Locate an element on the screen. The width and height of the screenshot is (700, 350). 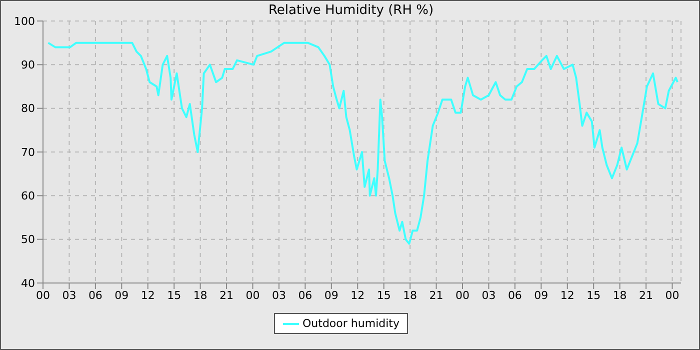
y-tick-label: 90 is located at coordinates (28, 65).